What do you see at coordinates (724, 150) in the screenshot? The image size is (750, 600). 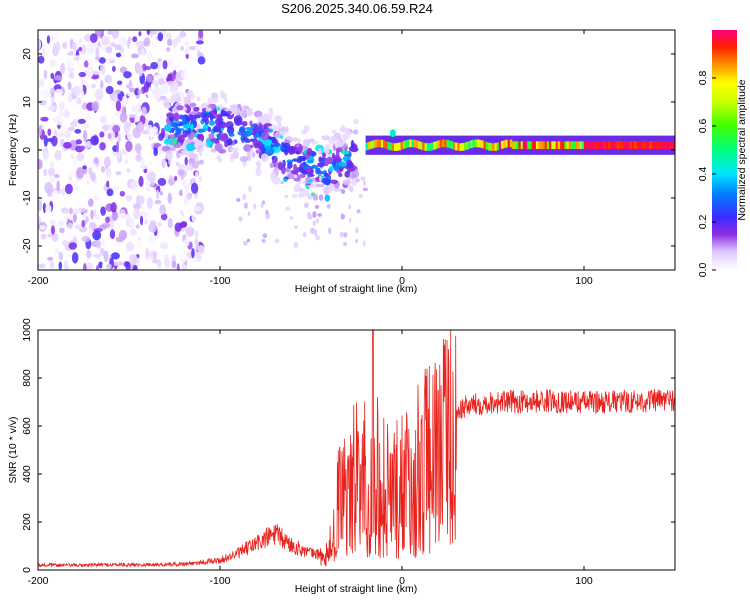 I see `colorbar-gradient` at bounding box center [724, 150].